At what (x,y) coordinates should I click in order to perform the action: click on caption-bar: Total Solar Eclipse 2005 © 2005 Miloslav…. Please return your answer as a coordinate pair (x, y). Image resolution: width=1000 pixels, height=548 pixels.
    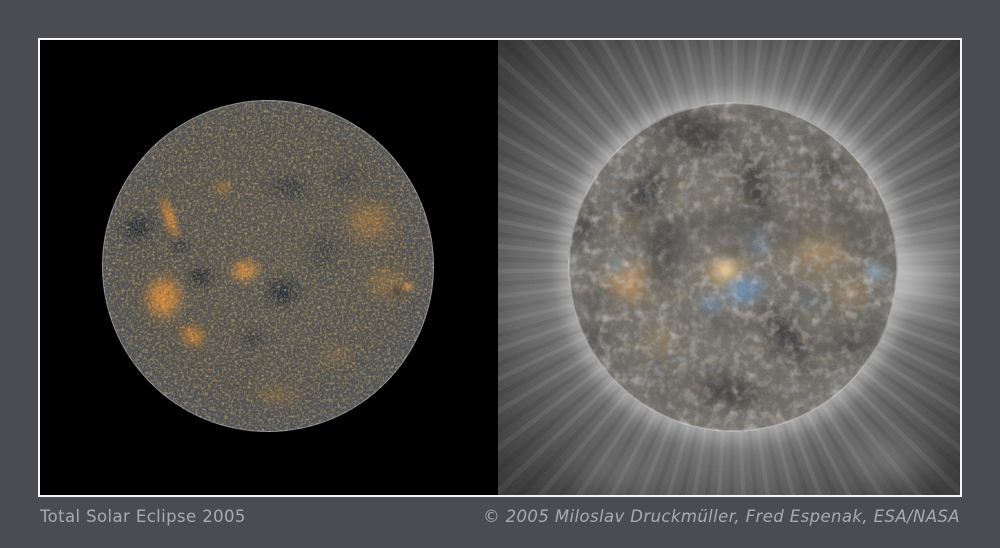
    Looking at the image, I should click on (500, 522).